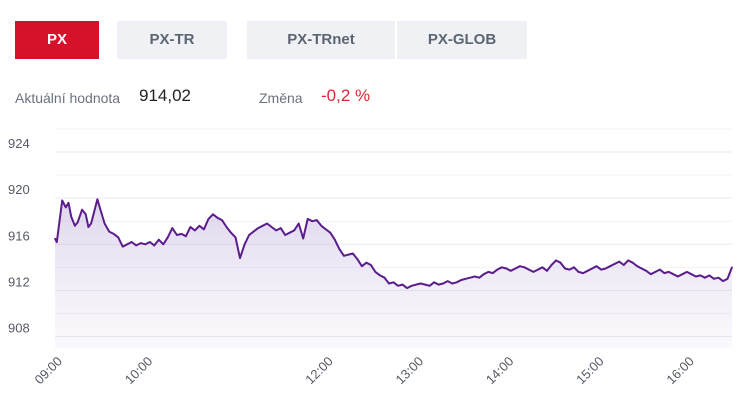 This screenshot has width=742, height=415. Describe the element at coordinates (172, 40) in the screenshot. I see `tab-px-tr: PX-TR` at that location.